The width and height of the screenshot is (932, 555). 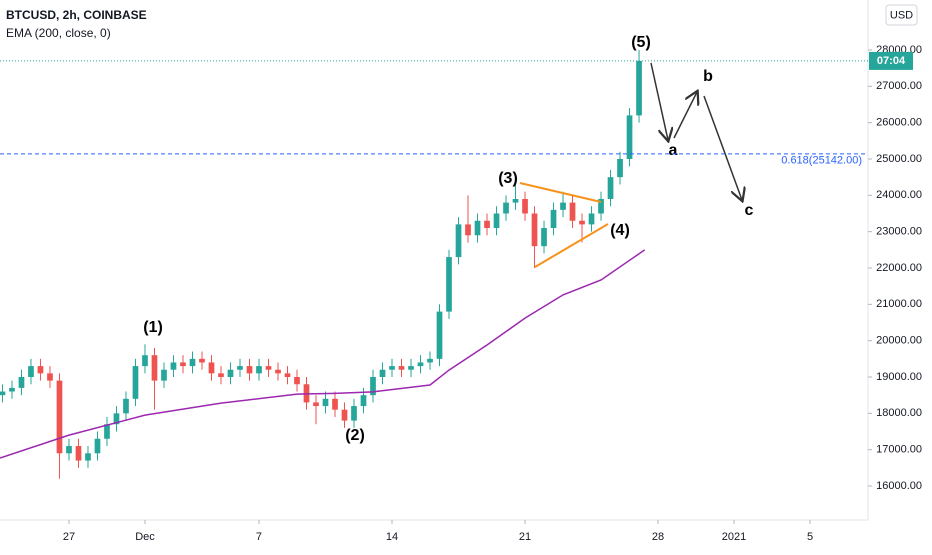 What do you see at coordinates (899, 304) in the screenshot?
I see `y-tick-label: 21000.00` at bounding box center [899, 304].